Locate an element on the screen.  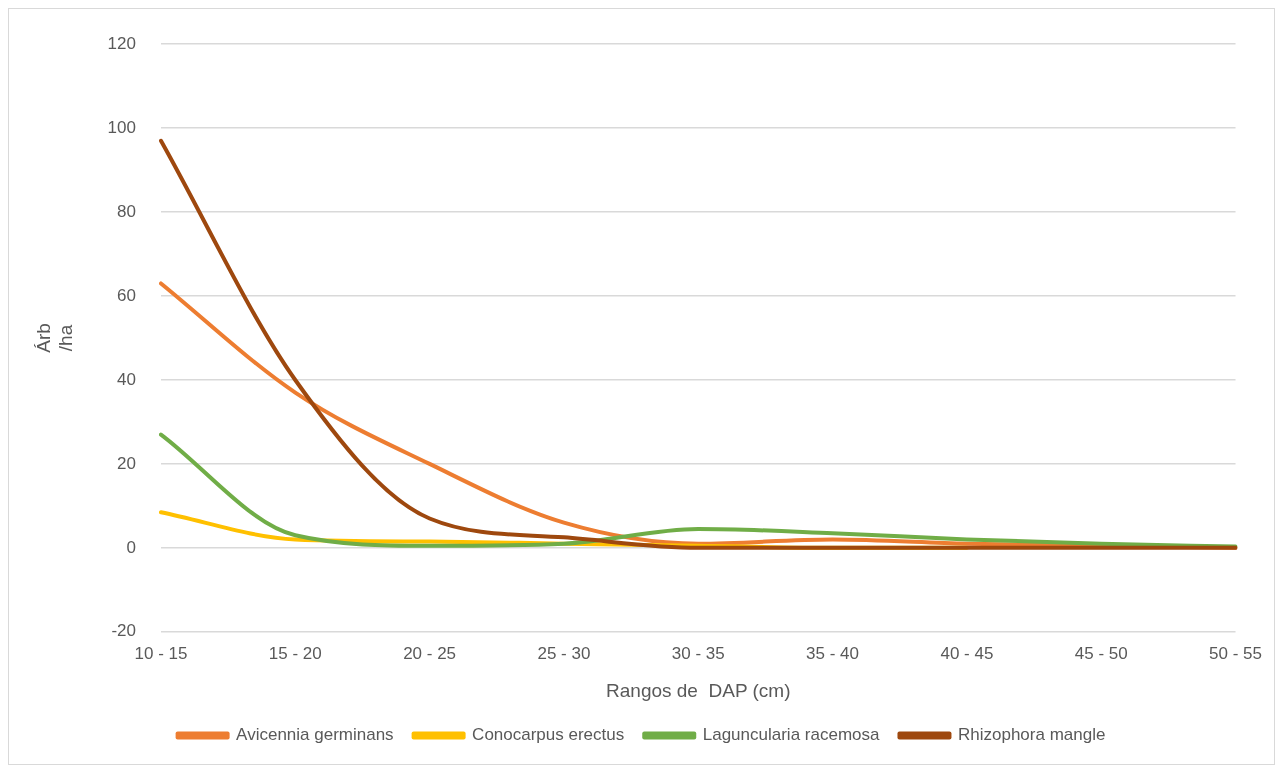
y-tick-label: 120 is located at coordinates (121, 43).